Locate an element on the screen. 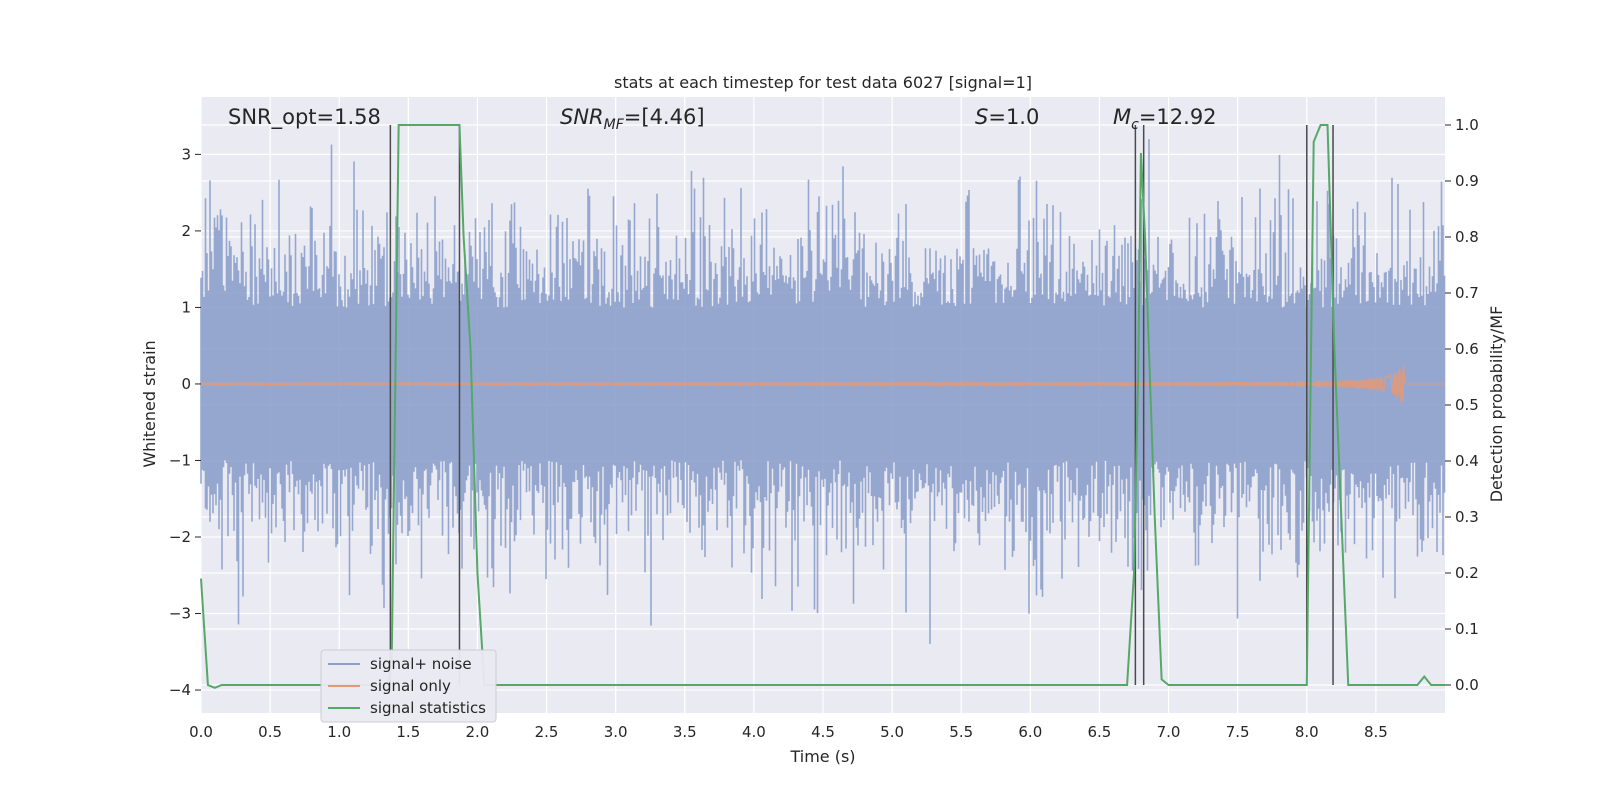  legend-box is located at coordinates (408, 686).